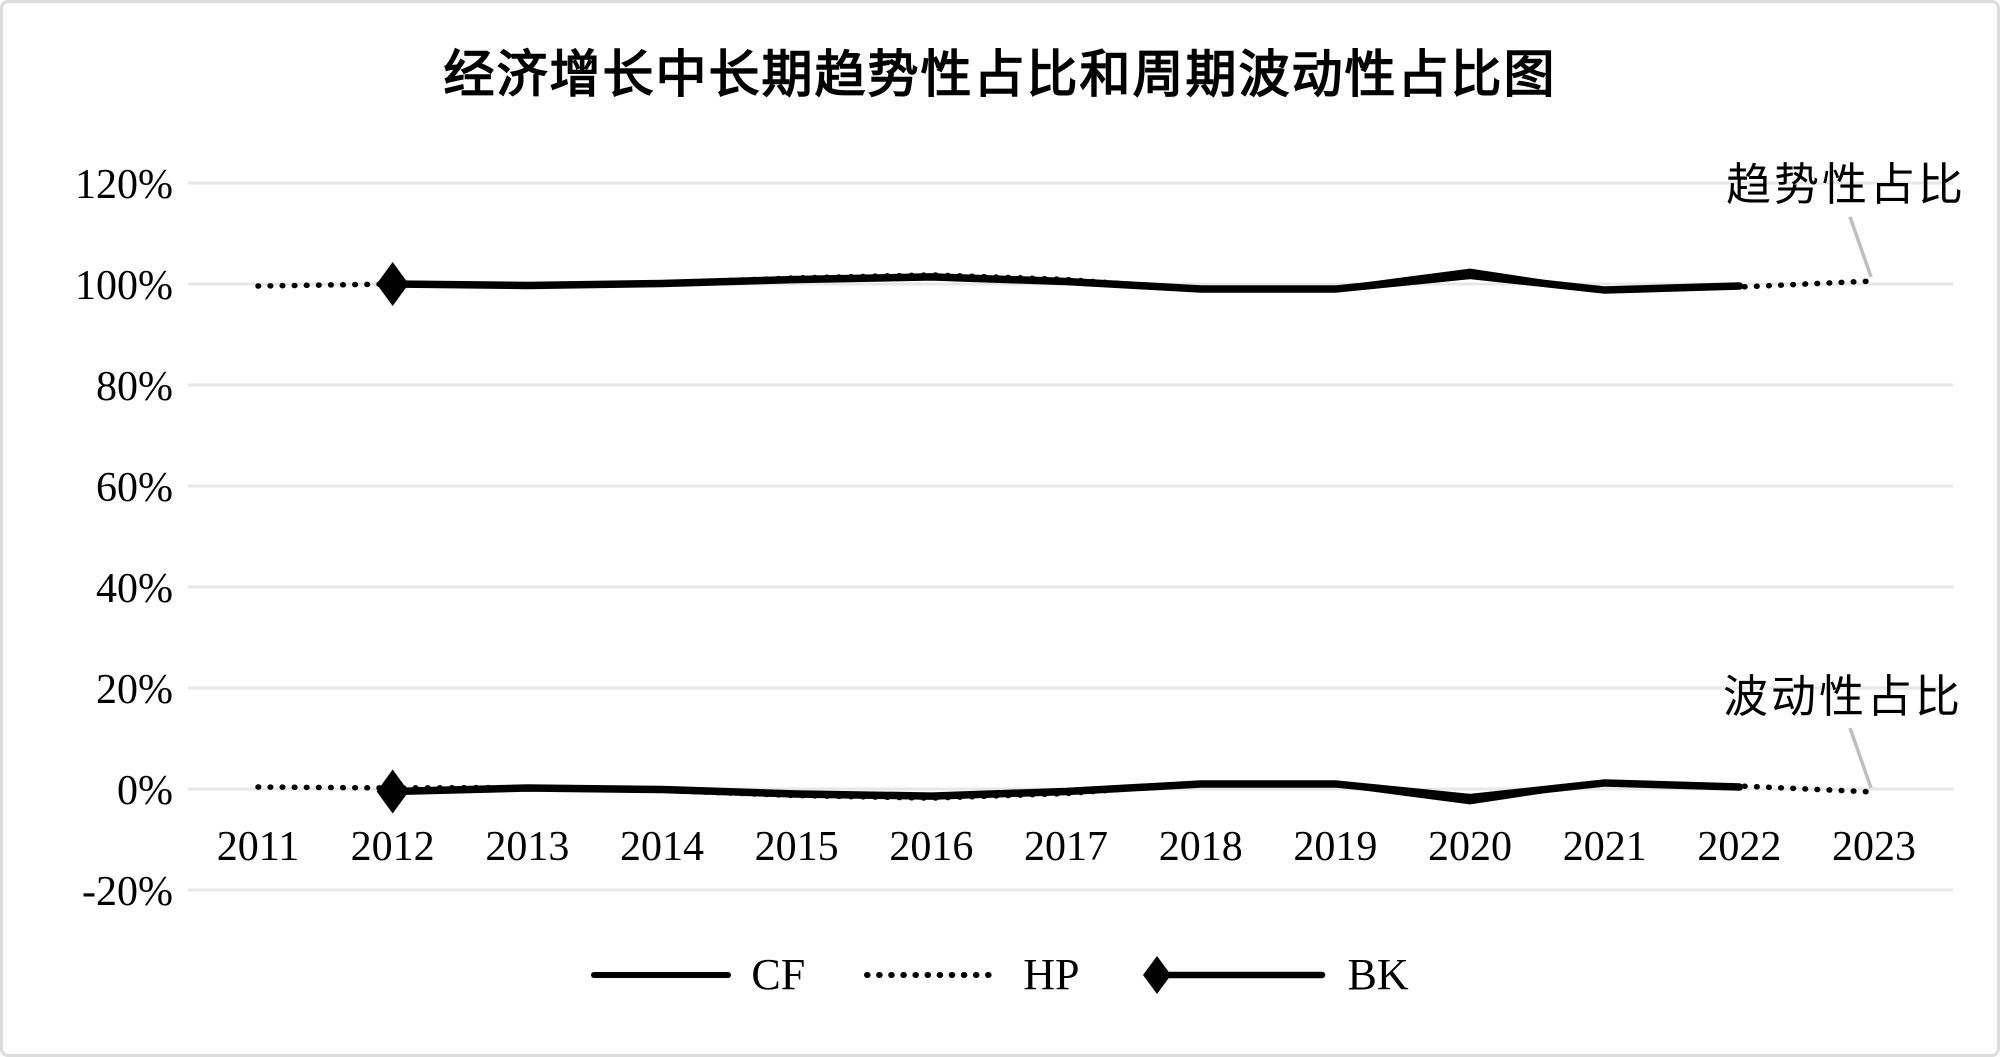 This screenshot has height=1057, width=2000. I want to click on y-axis-tick-label: -20%, so click(127, 892).